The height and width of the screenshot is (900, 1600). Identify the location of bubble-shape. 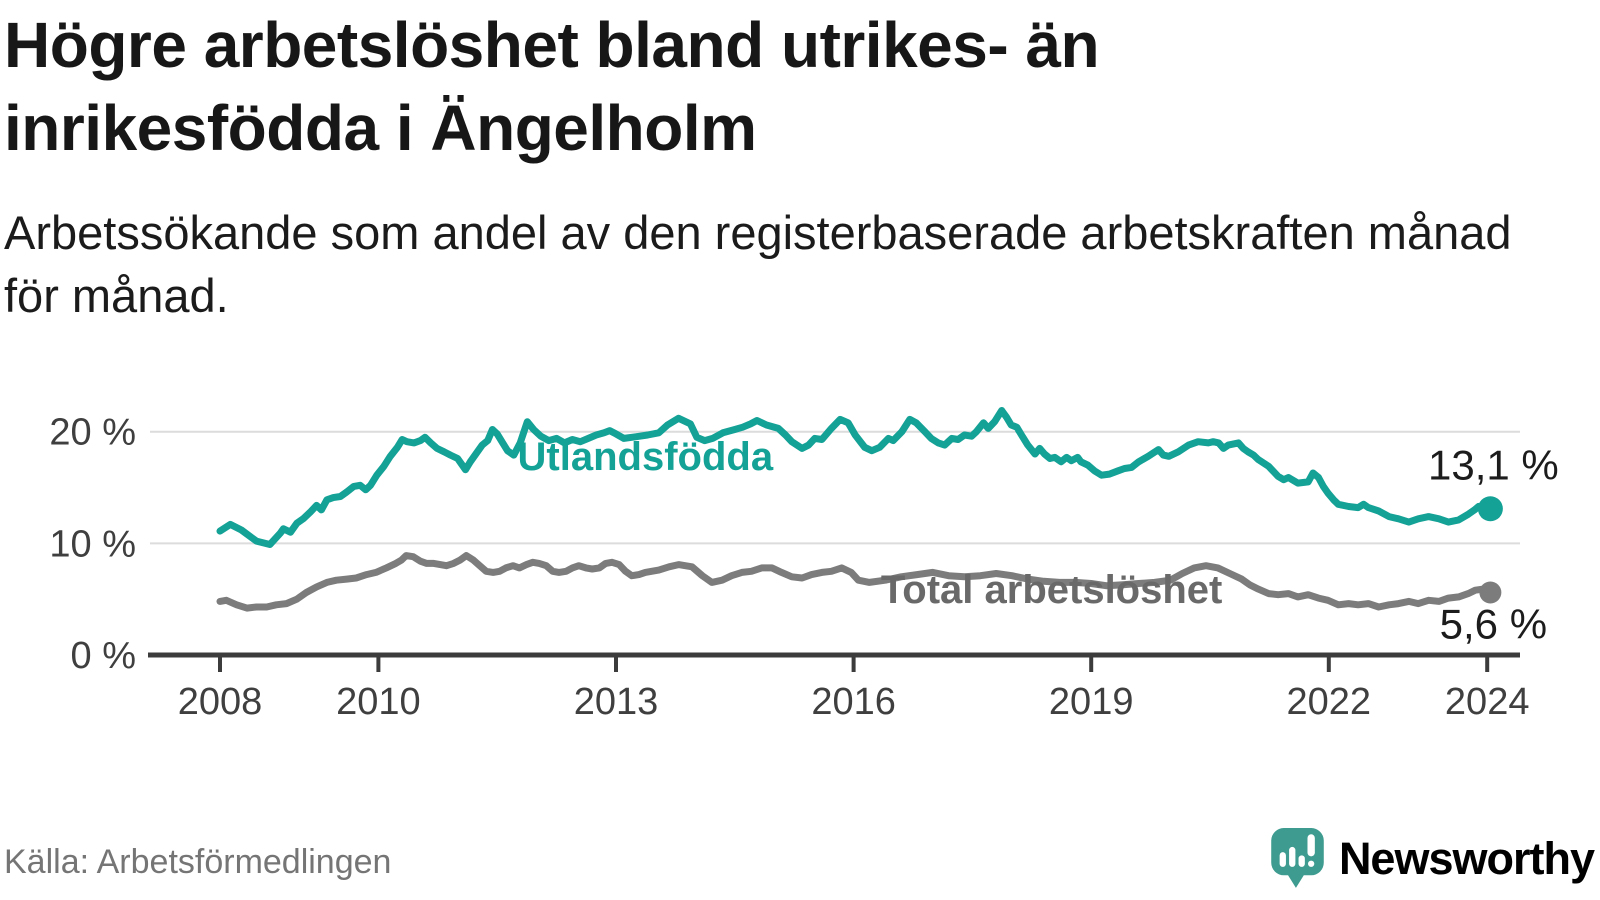
(1297, 858).